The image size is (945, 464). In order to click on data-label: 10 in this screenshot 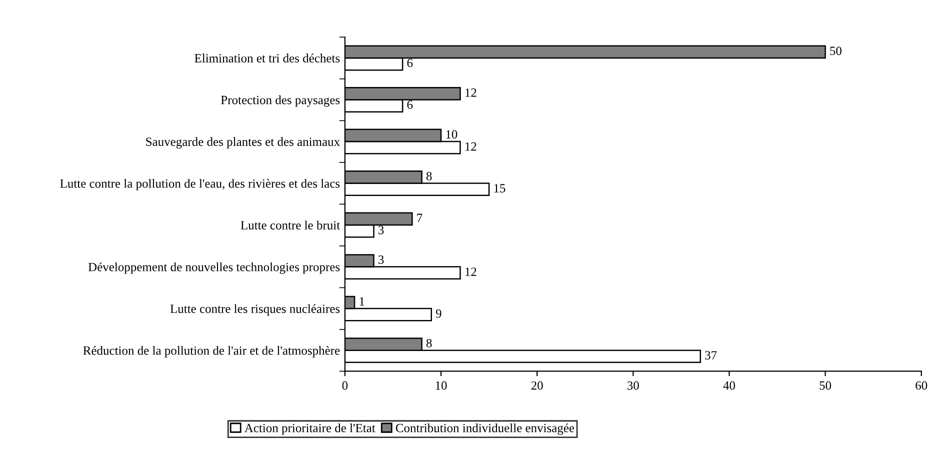, I will do `click(452, 134)`.